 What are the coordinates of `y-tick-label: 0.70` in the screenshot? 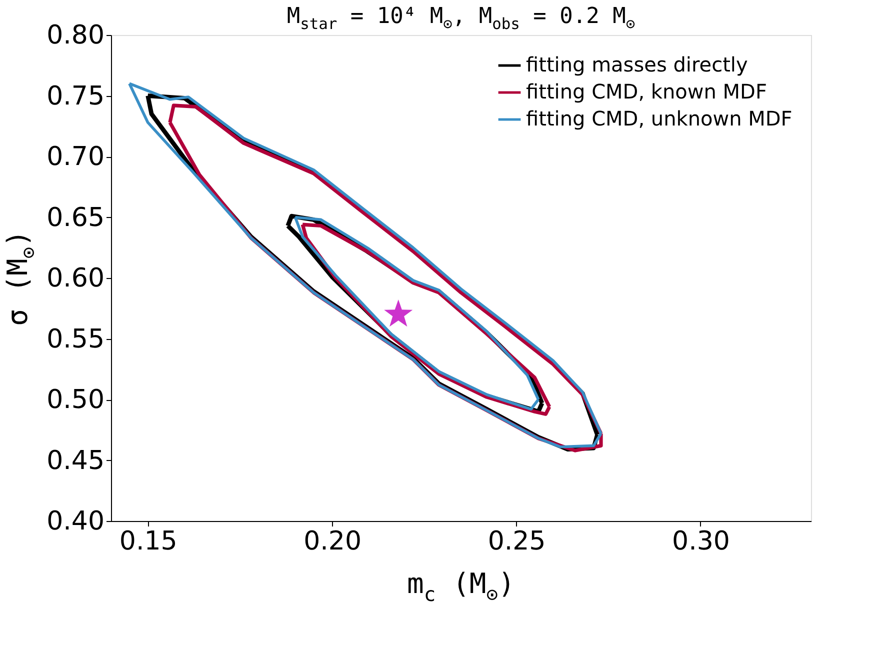 It's located at (75, 157).